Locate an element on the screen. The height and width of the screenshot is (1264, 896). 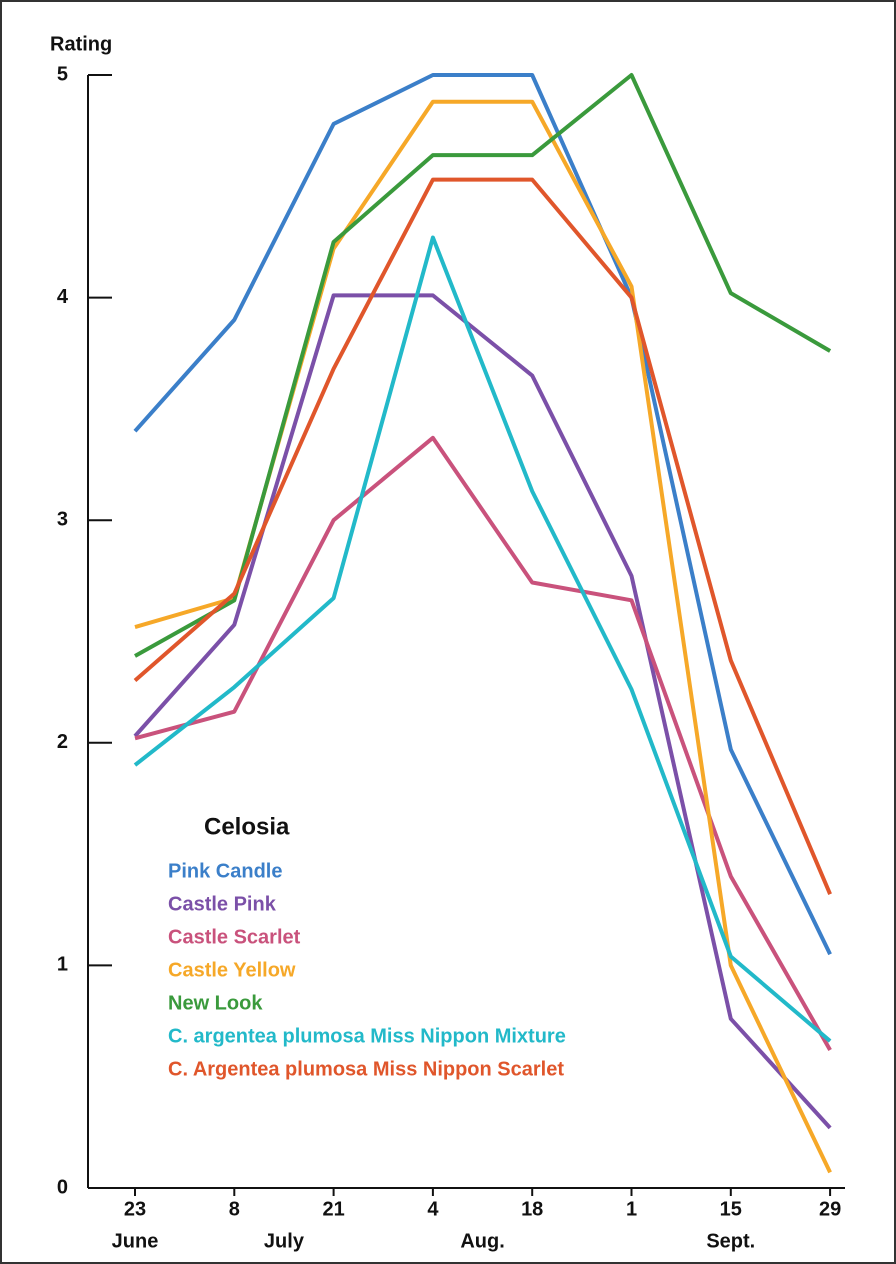
y-axis-label: Rating is located at coordinates (81, 44).